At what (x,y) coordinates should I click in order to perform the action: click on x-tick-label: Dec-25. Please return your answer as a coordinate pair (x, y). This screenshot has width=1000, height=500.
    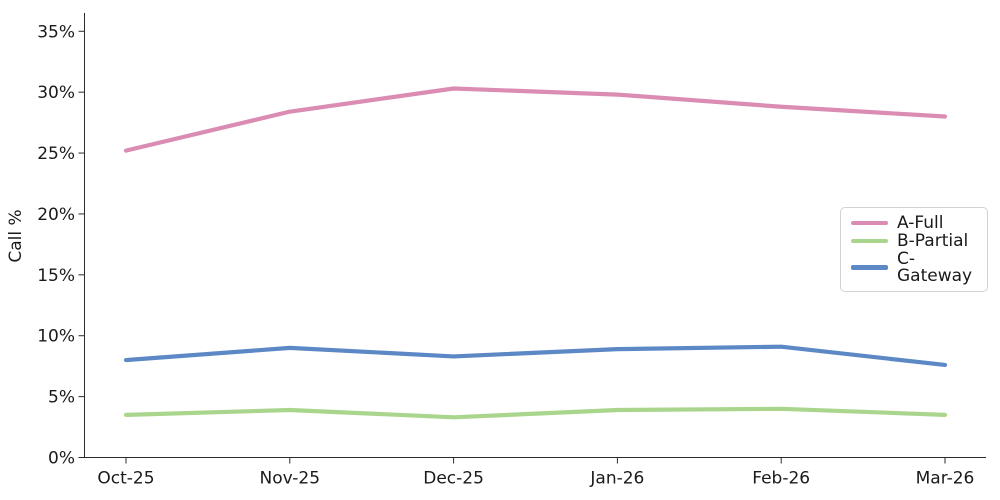
    Looking at the image, I should click on (453, 479).